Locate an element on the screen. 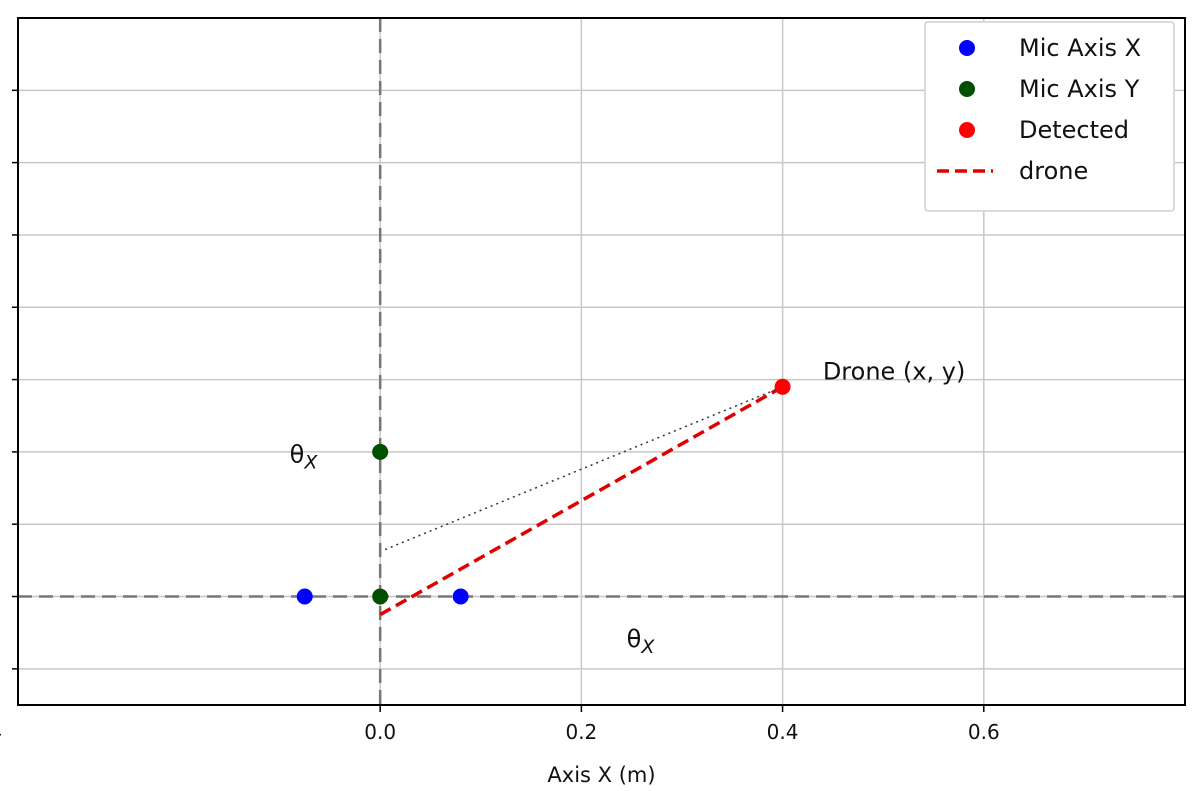 The image size is (1200, 791). y-ticks is located at coordinates (15, 379).